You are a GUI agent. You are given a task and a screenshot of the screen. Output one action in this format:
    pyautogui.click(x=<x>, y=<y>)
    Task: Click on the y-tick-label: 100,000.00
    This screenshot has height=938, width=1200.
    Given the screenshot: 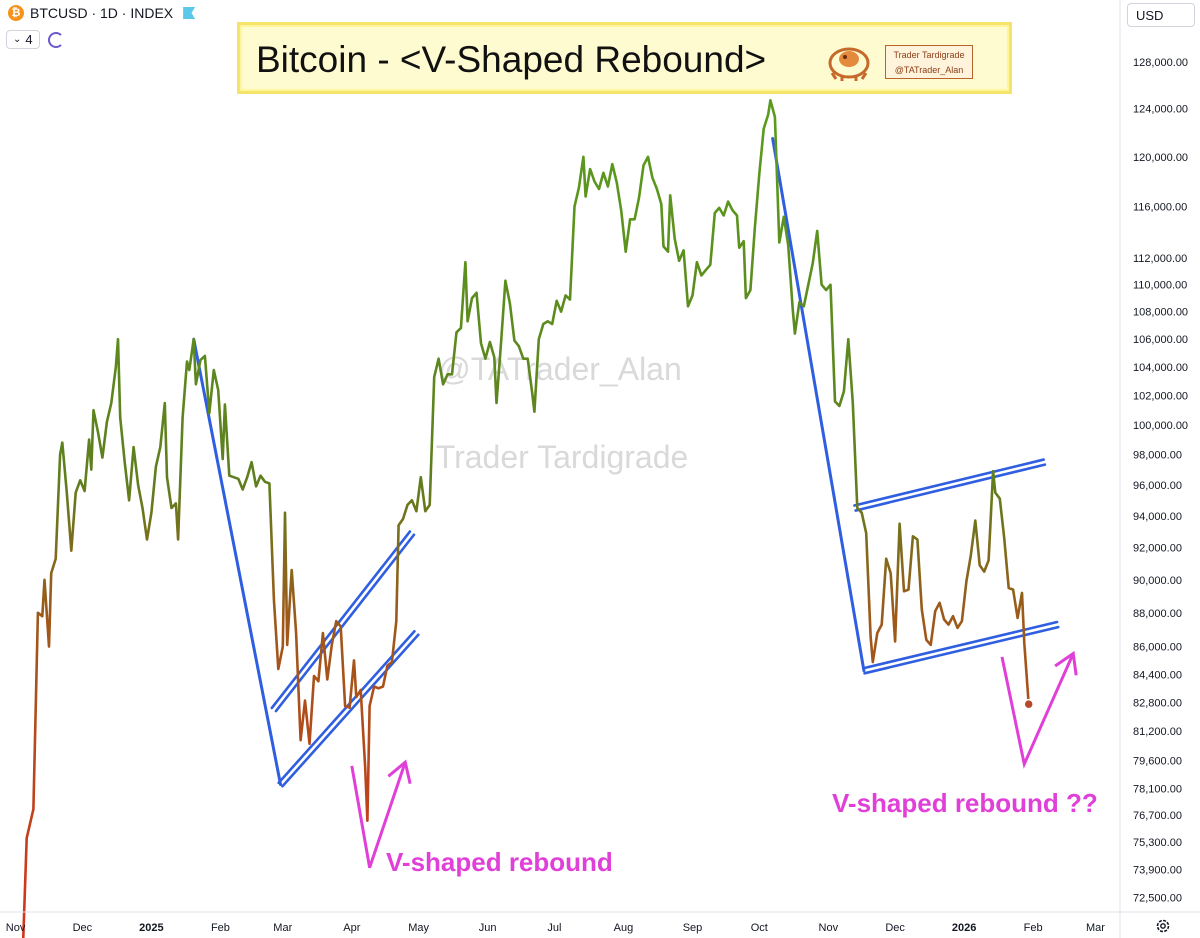 What is the action you would take?
    pyautogui.click(x=1160, y=426)
    